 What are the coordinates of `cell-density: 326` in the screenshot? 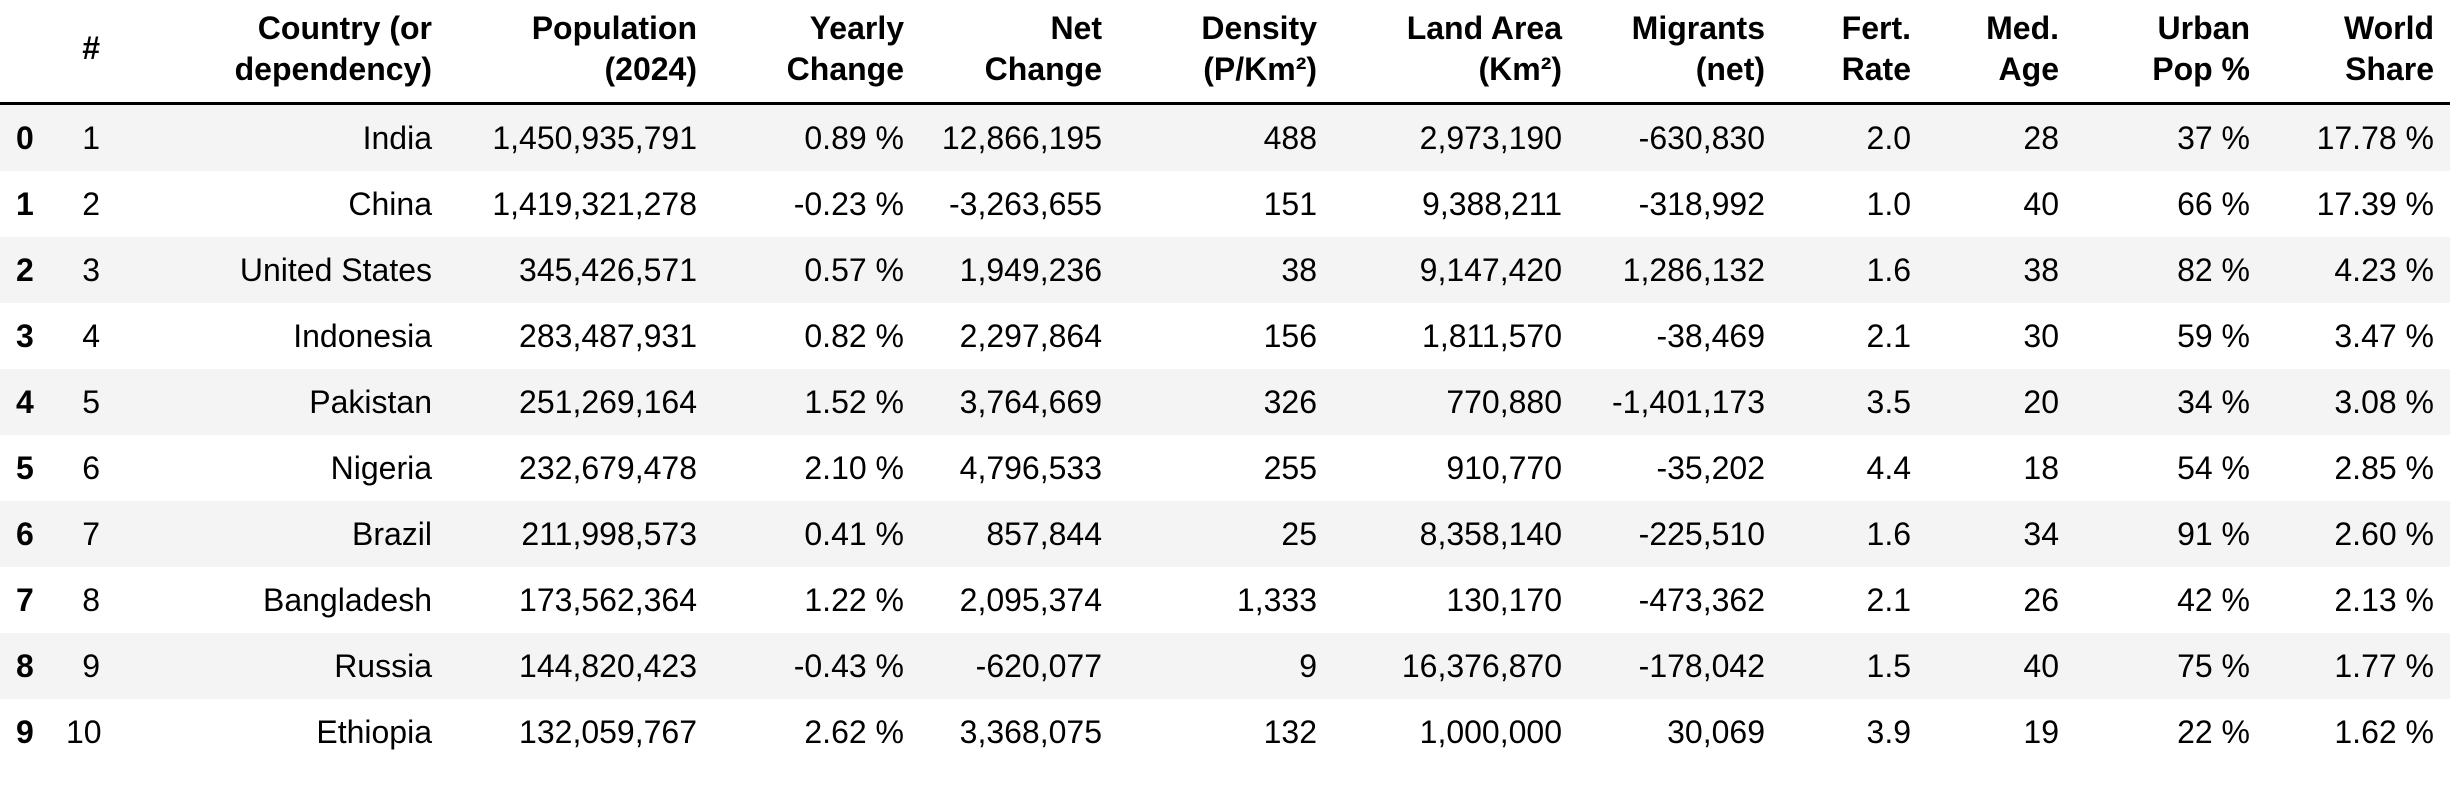 It's located at (1290, 401).